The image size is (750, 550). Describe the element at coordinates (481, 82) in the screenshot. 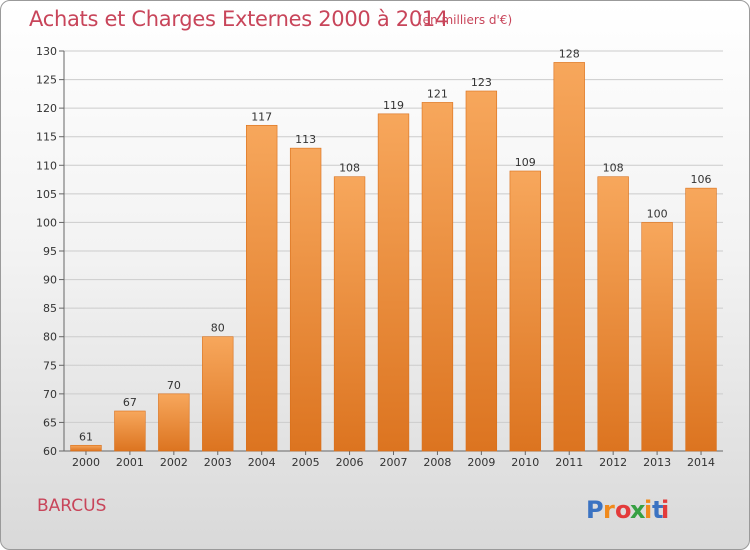

I see `value-label-2009: 123` at that location.